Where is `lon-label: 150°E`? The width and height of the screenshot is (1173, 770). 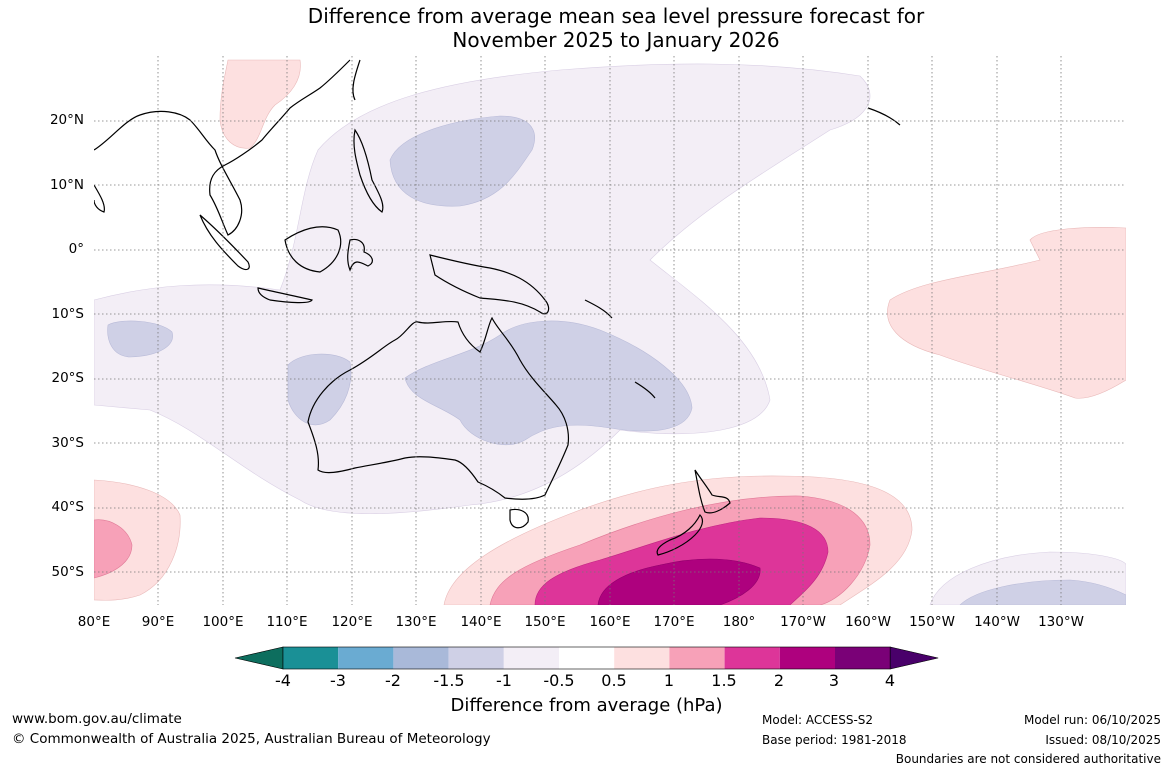
lon-label: 150°E is located at coordinates (545, 622).